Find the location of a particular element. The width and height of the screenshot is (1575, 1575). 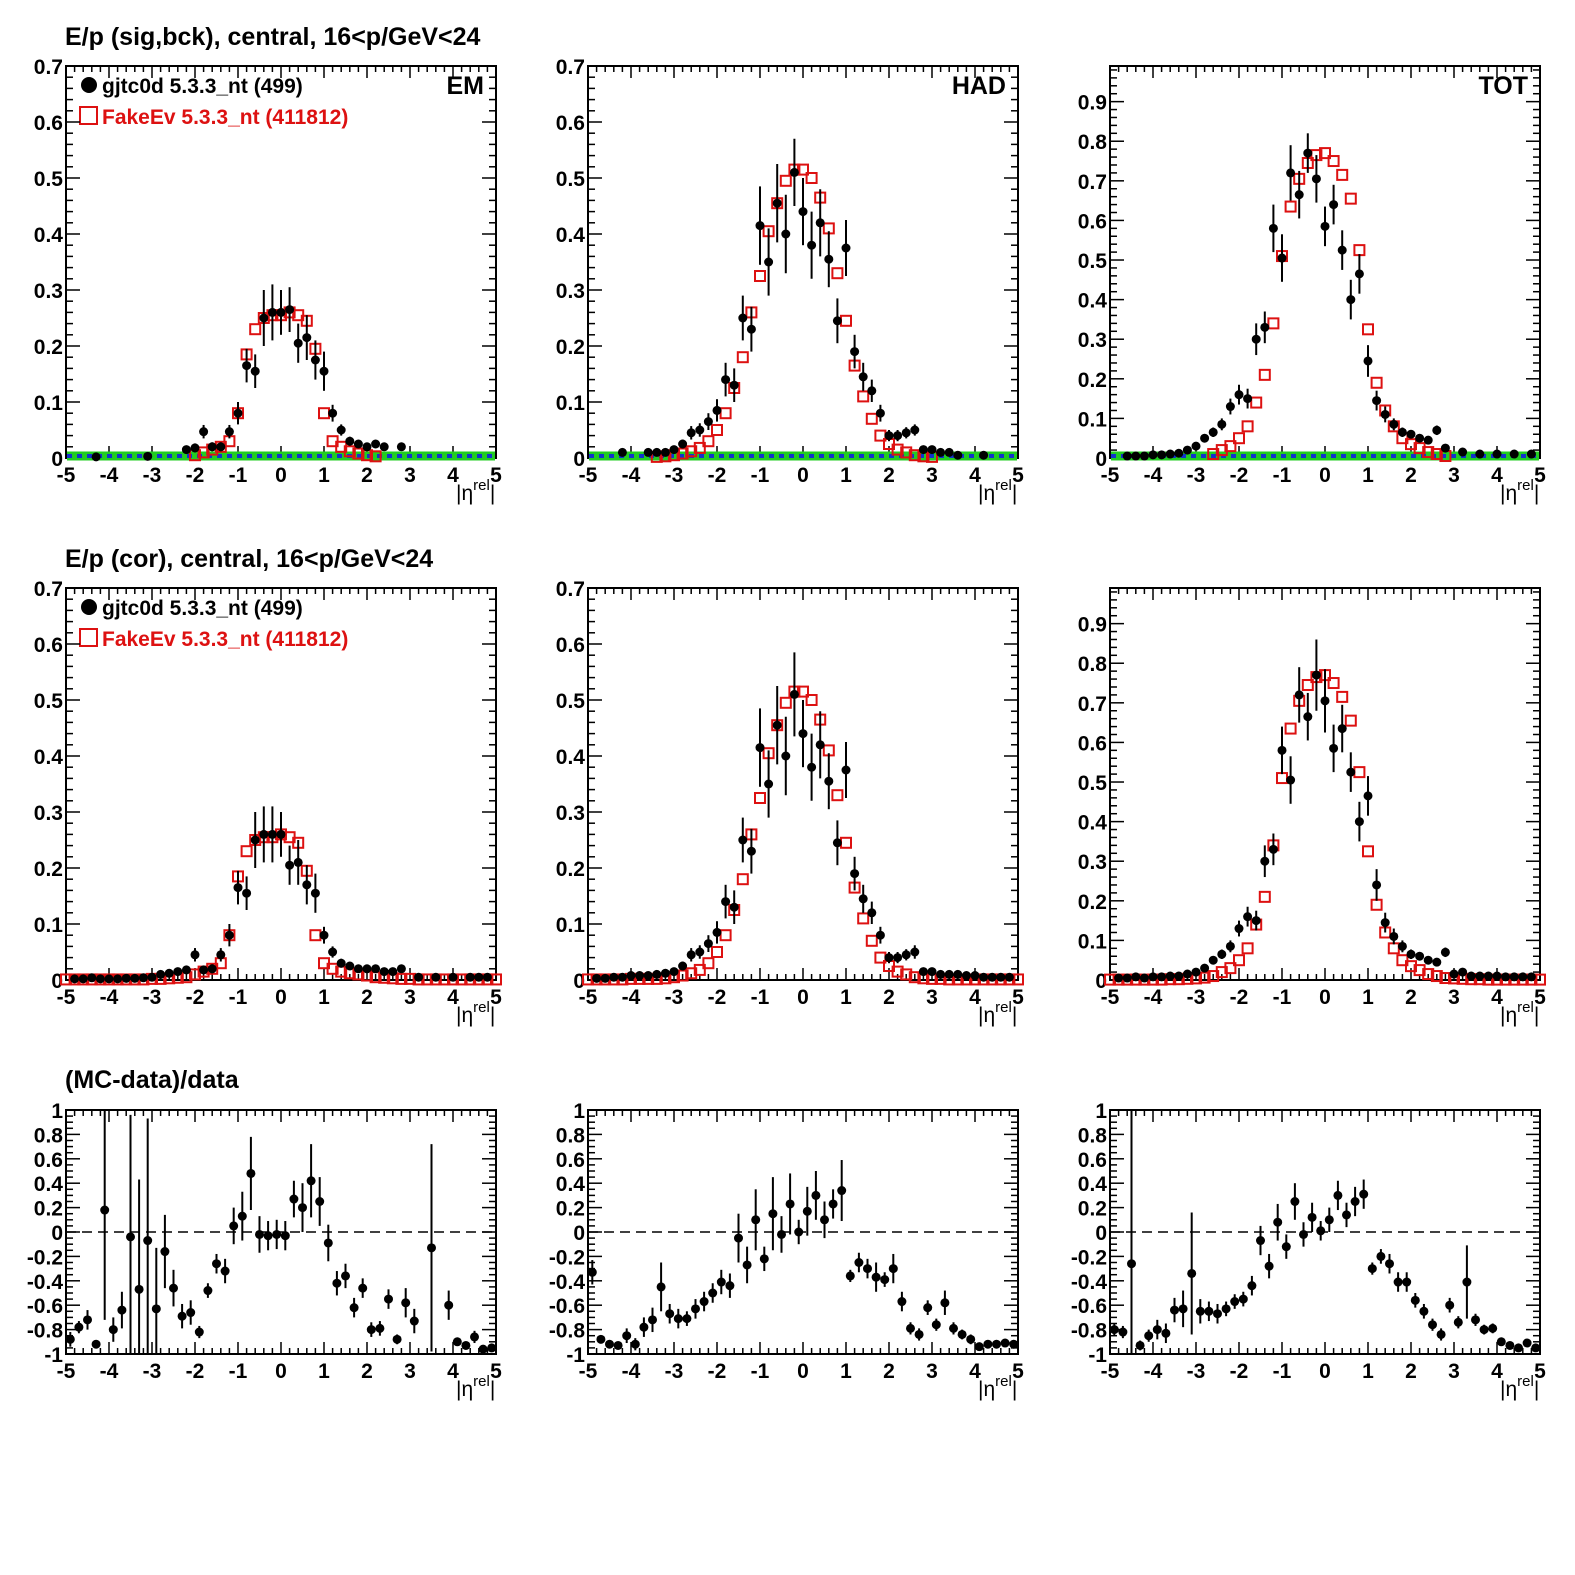

x-tick-label: 1 is located at coordinates (846, 997).